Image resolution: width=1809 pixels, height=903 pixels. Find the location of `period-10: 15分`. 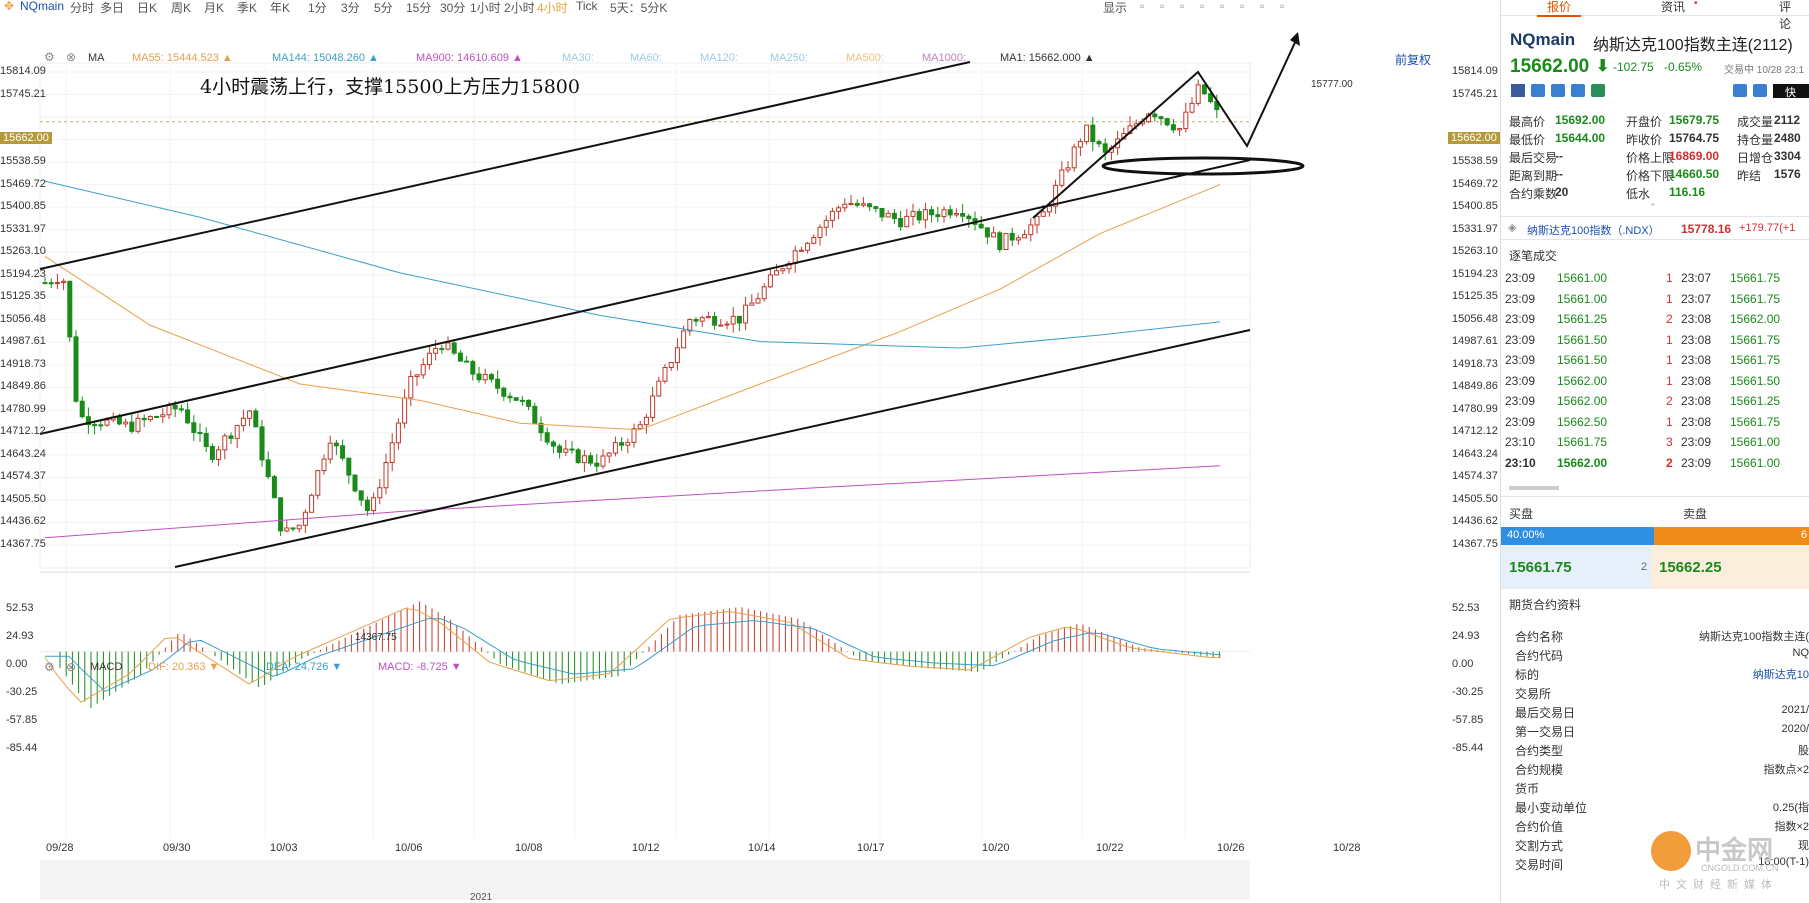

period-10: 15分 is located at coordinates (418, 8).